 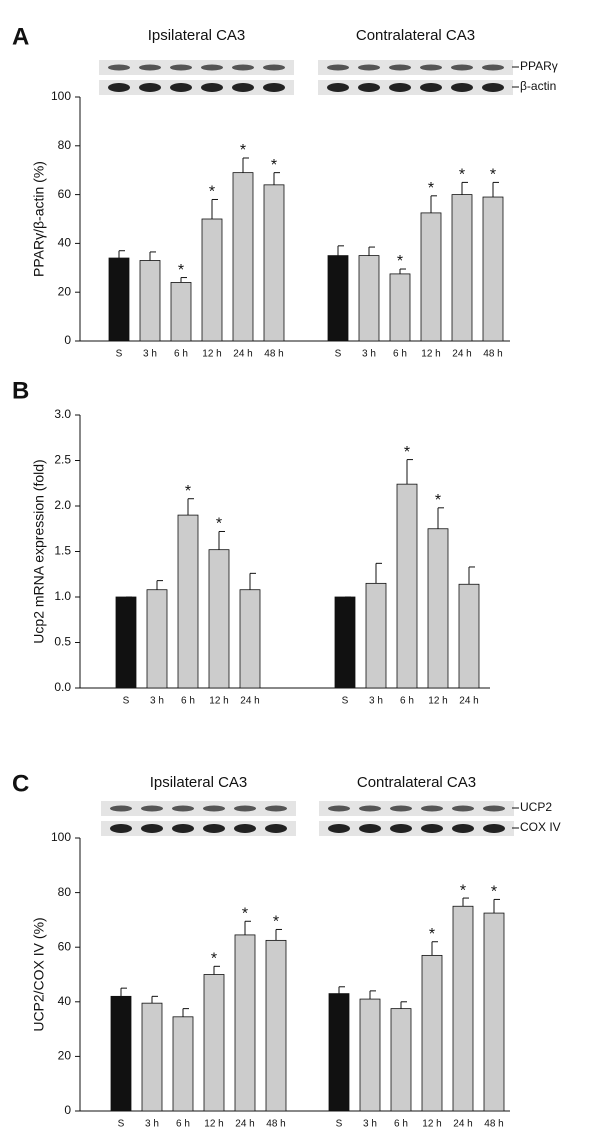 What do you see at coordinates (39, 974) in the screenshot?
I see `y-axis-label: UCP2/COX IV (%)` at bounding box center [39, 974].